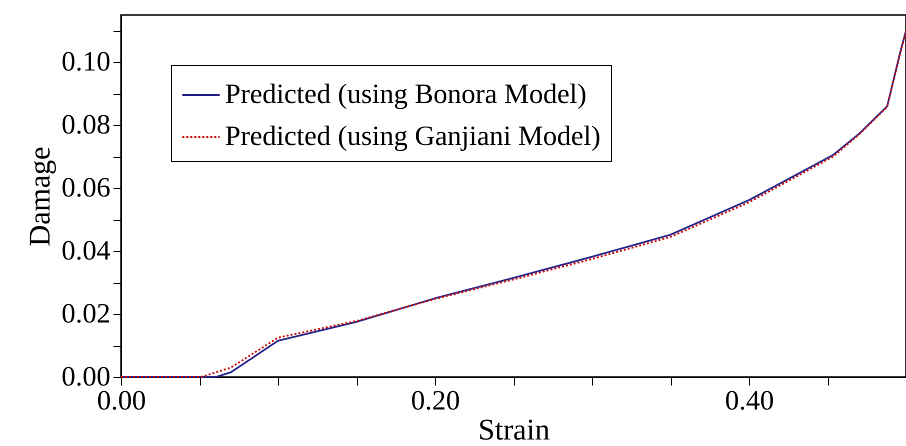 This screenshot has width=906, height=446. Describe the element at coordinates (749, 401) in the screenshot. I see `x-tick-label: 0.40` at that location.